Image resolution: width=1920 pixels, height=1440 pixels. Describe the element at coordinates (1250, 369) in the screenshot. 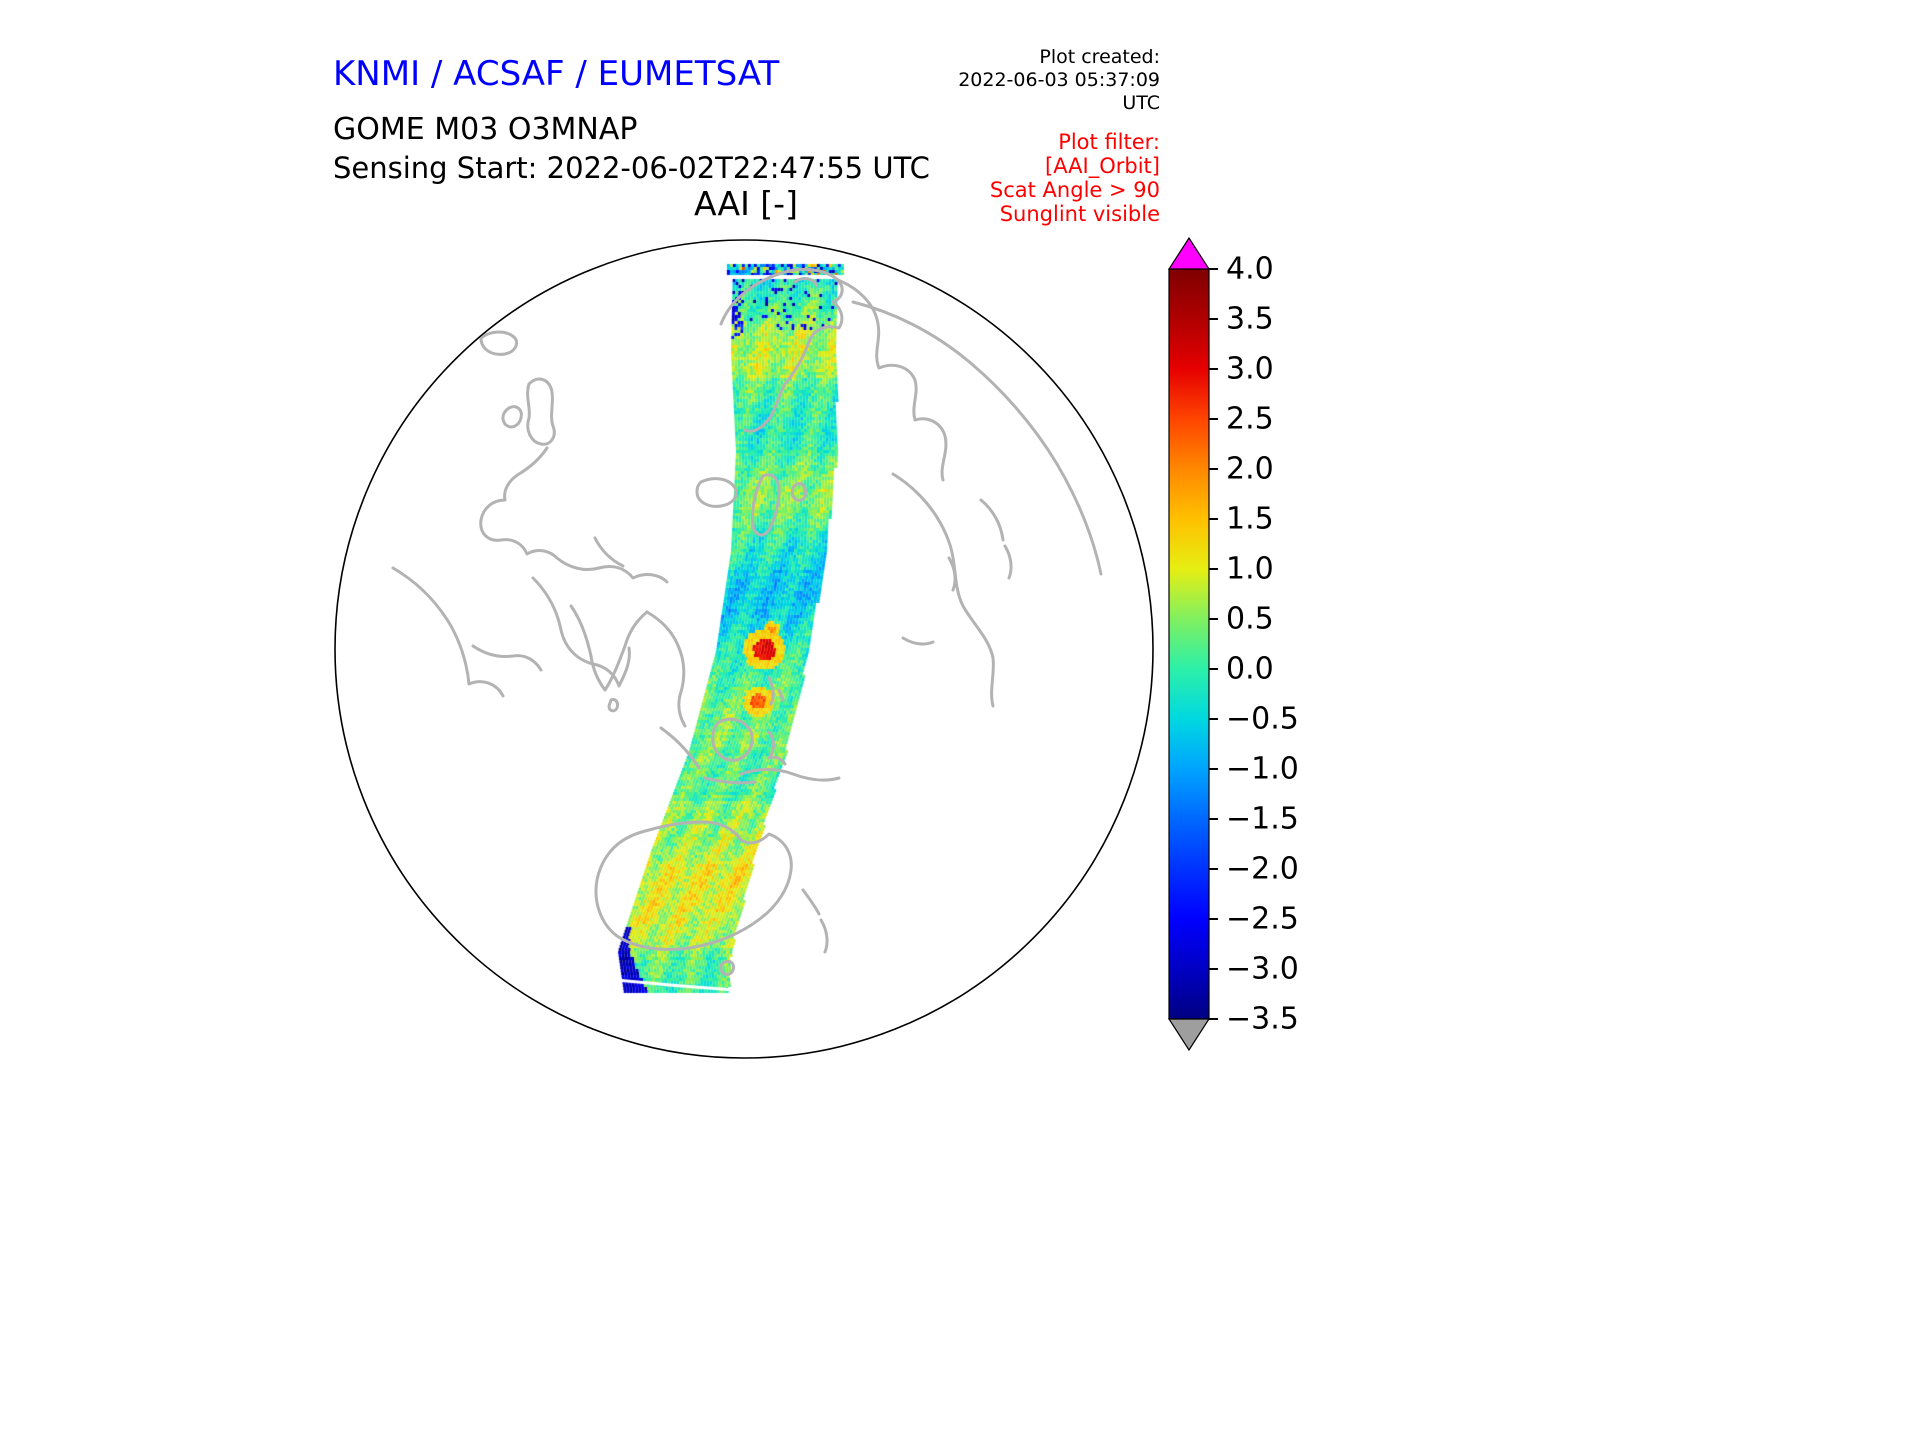

I see `colorbar-tick-label: 3.0` at that location.